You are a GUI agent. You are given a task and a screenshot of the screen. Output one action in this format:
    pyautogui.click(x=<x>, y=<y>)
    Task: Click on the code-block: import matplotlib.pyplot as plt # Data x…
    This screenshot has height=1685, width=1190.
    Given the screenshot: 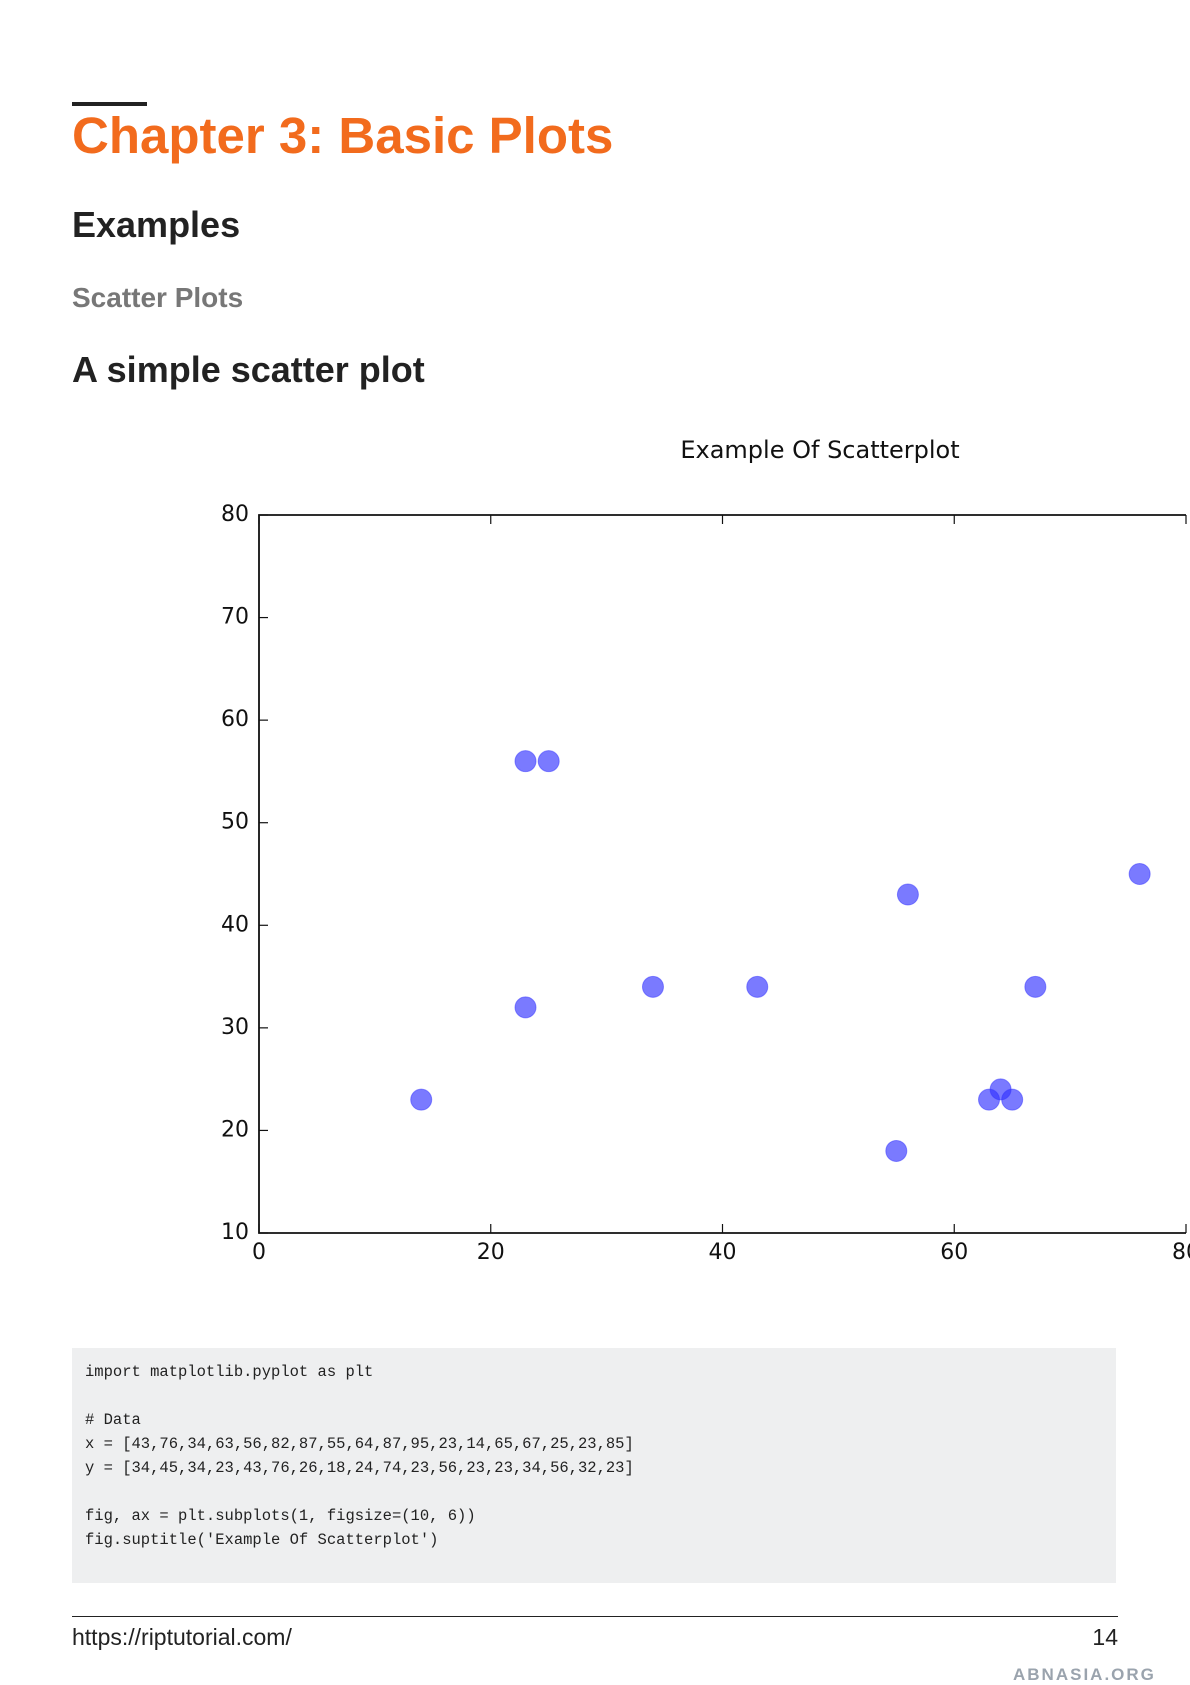 What is the action you would take?
    pyautogui.click(x=594, y=1465)
    